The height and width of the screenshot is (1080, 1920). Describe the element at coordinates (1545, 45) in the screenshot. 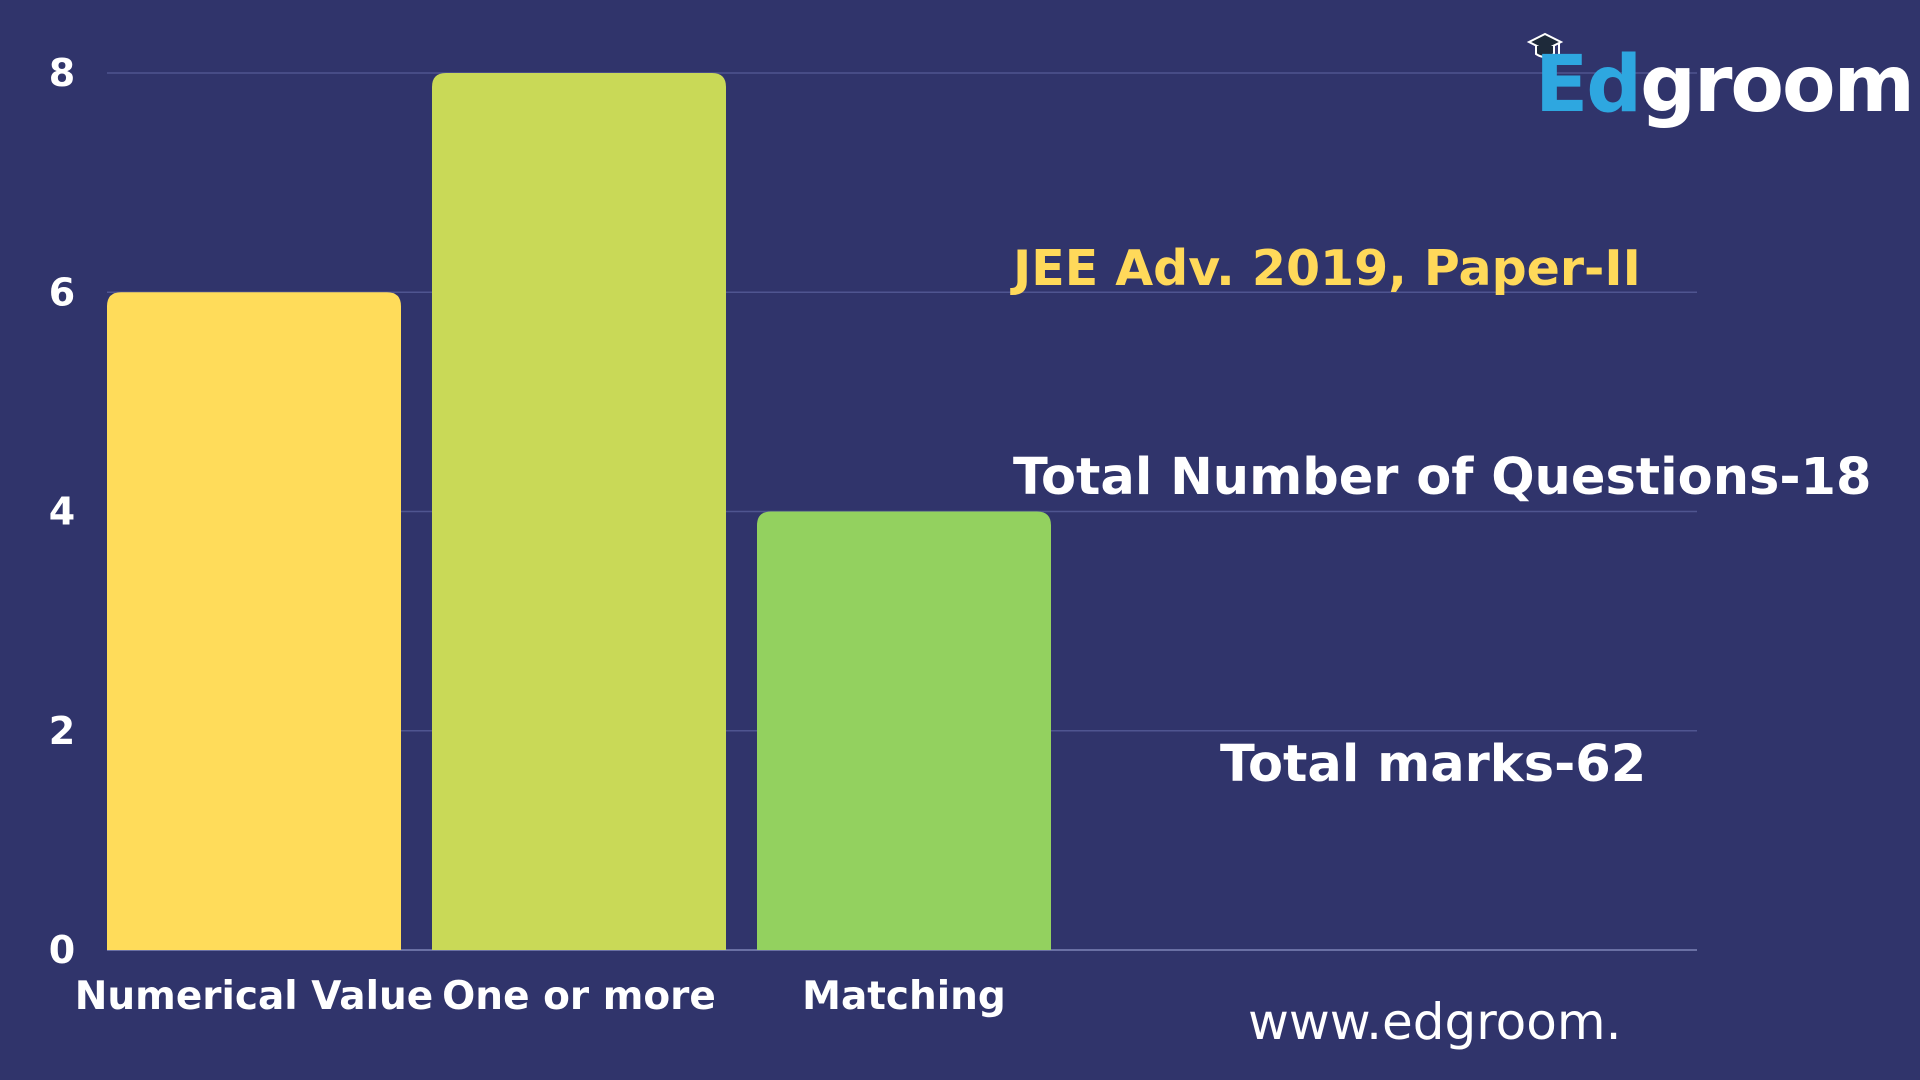

I see `graduation-cap-icon` at that location.